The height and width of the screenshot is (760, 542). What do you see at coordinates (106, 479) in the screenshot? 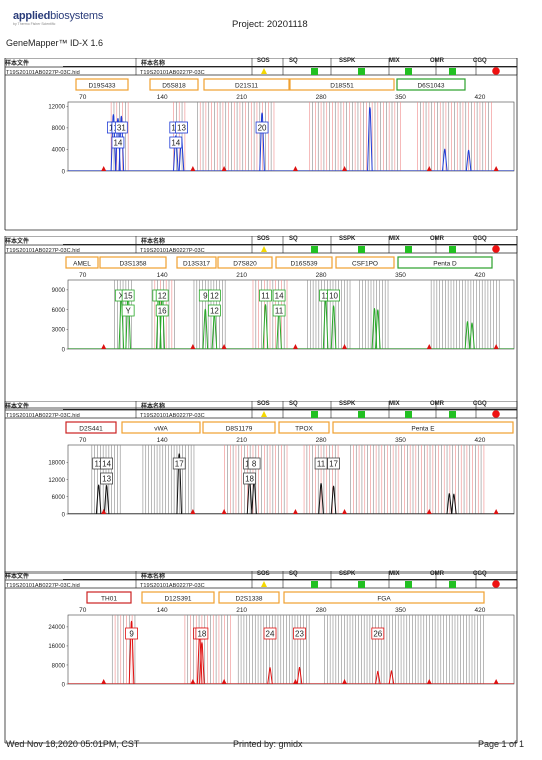
I see `allele-label-lower: 13` at bounding box center [106, 479].